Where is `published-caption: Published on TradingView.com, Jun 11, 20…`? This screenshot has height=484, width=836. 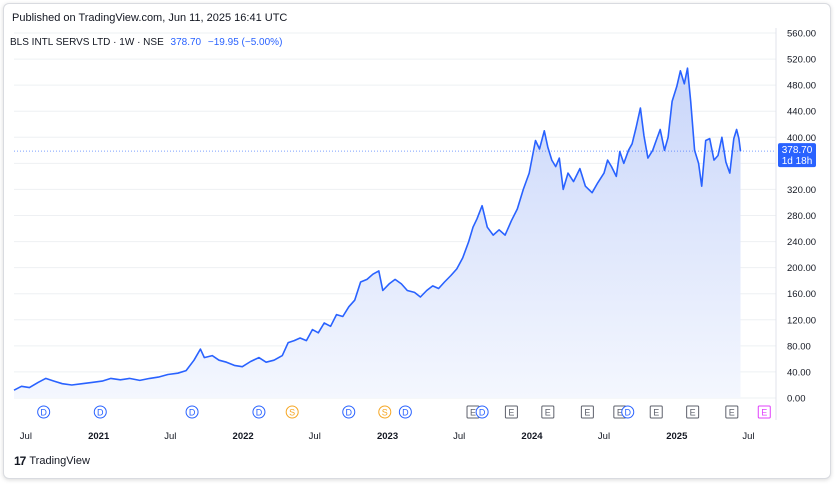 published-caption: Published on TradingView.com, Jun 11, 20… is located at coordinates (150, 18).